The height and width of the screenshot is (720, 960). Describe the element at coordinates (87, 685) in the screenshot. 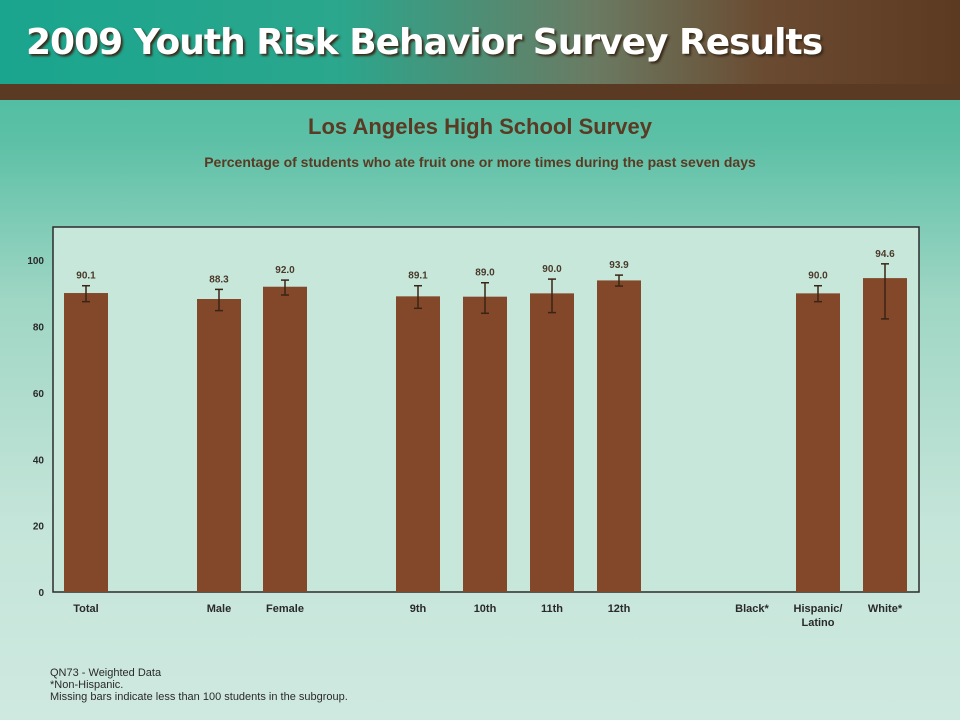

I see `footnote-non-hispanic: *Non-Hispanic.` at that location.